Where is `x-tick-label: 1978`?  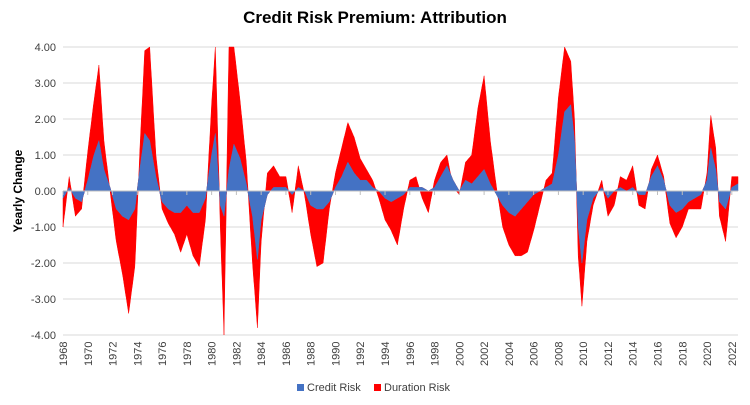
x-tick-label: 1978 is located at coordinates (188, 354).